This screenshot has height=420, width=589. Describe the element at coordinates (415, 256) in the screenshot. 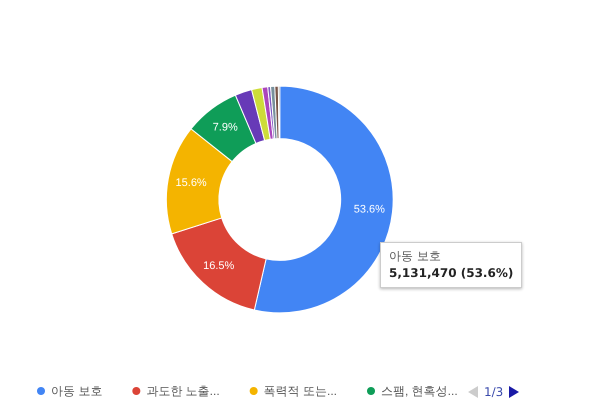

I see `text: 아동 보호` at that location.